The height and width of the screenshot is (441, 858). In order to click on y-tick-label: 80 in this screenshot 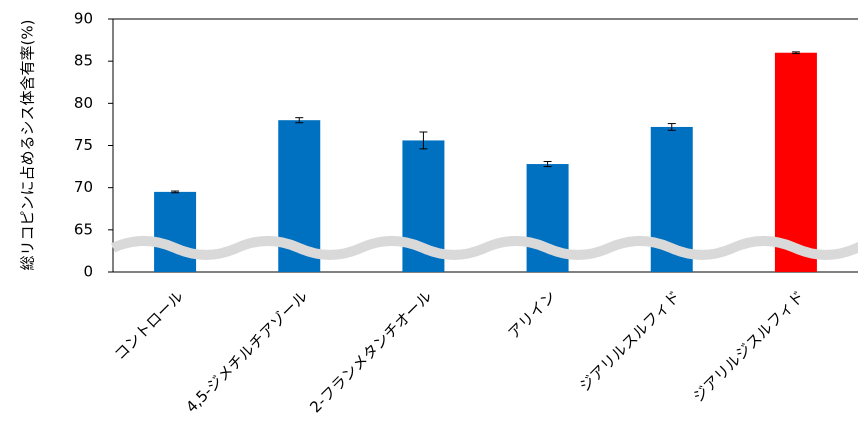, I will do `click(83, 103)`.